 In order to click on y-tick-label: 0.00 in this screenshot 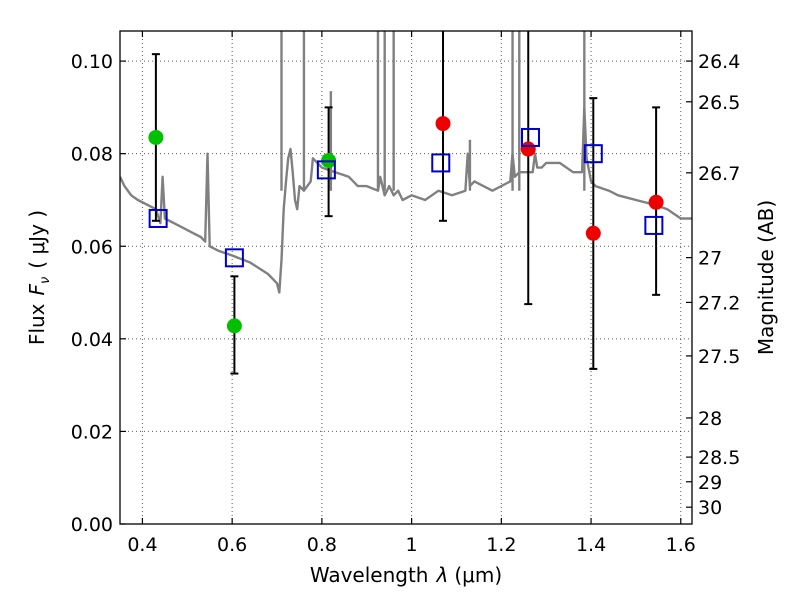, I will do `click(92, 525)`.